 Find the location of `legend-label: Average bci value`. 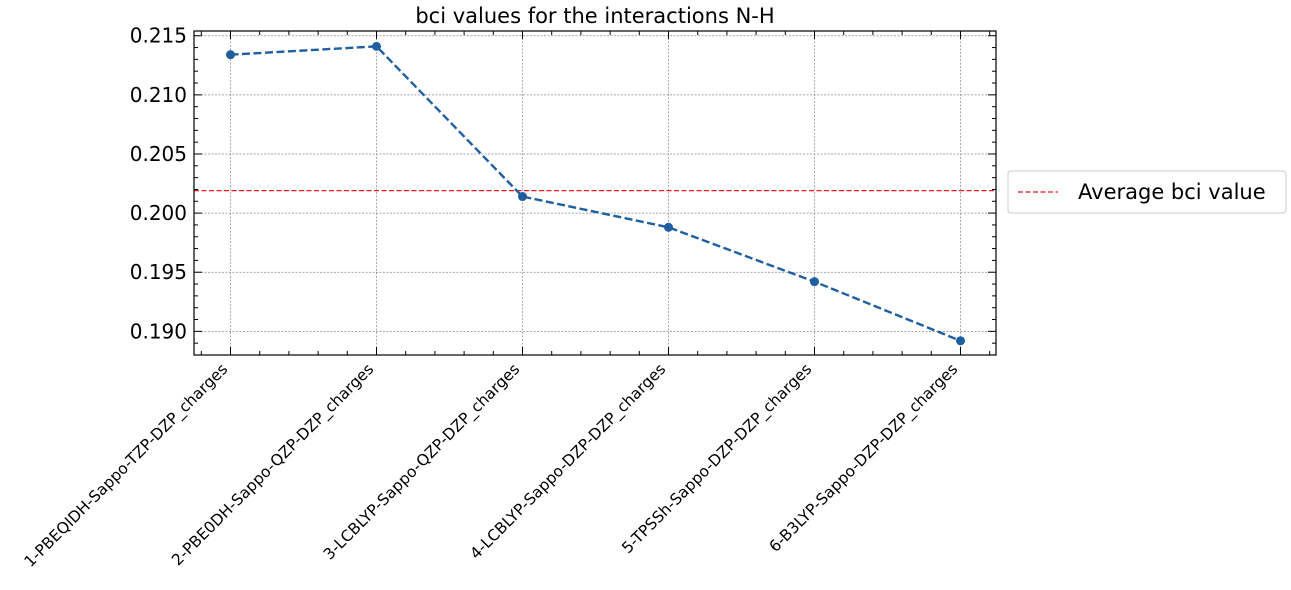

legend-label: Average bci value is located at coordinates (1172, 192).